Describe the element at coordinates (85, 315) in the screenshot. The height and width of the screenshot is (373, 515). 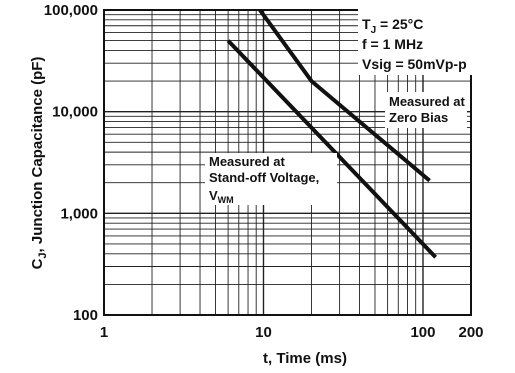
I see `y-tick-label: 100` at that location.